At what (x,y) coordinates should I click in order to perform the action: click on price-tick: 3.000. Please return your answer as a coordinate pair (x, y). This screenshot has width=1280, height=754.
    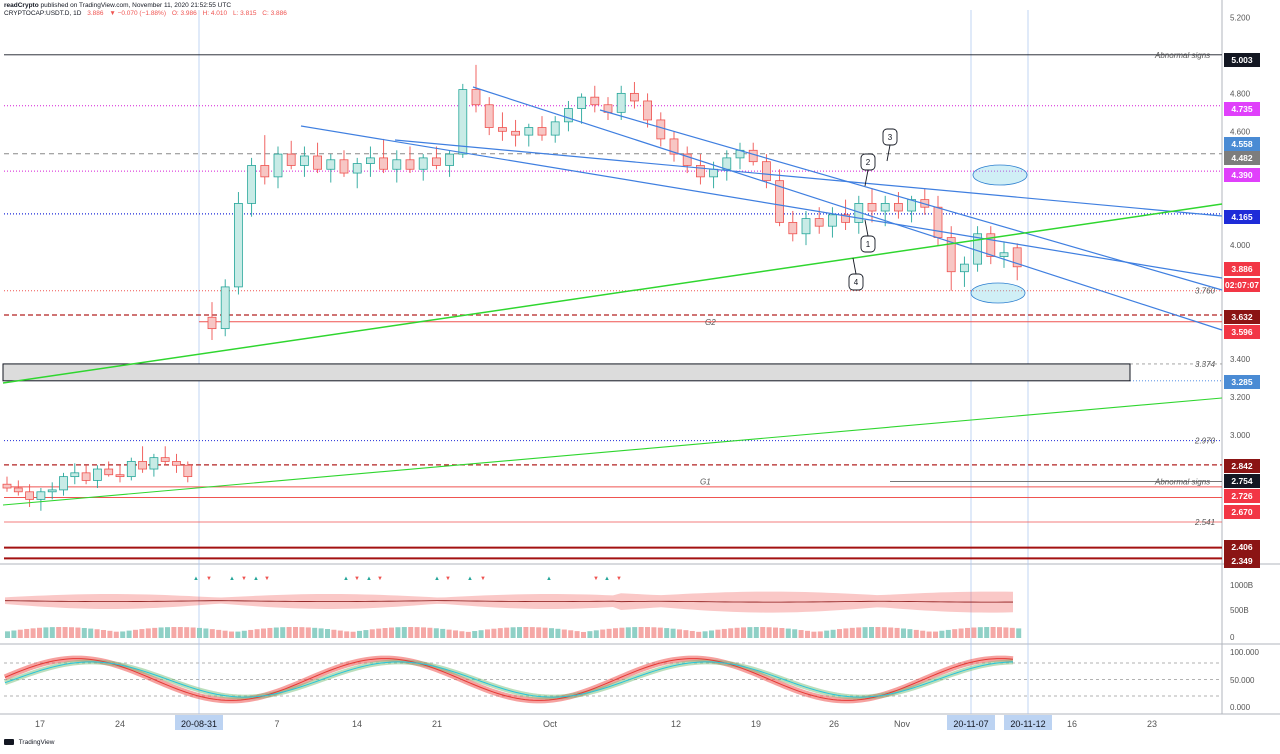
    Looking at the image, I should click on (1240, 435).